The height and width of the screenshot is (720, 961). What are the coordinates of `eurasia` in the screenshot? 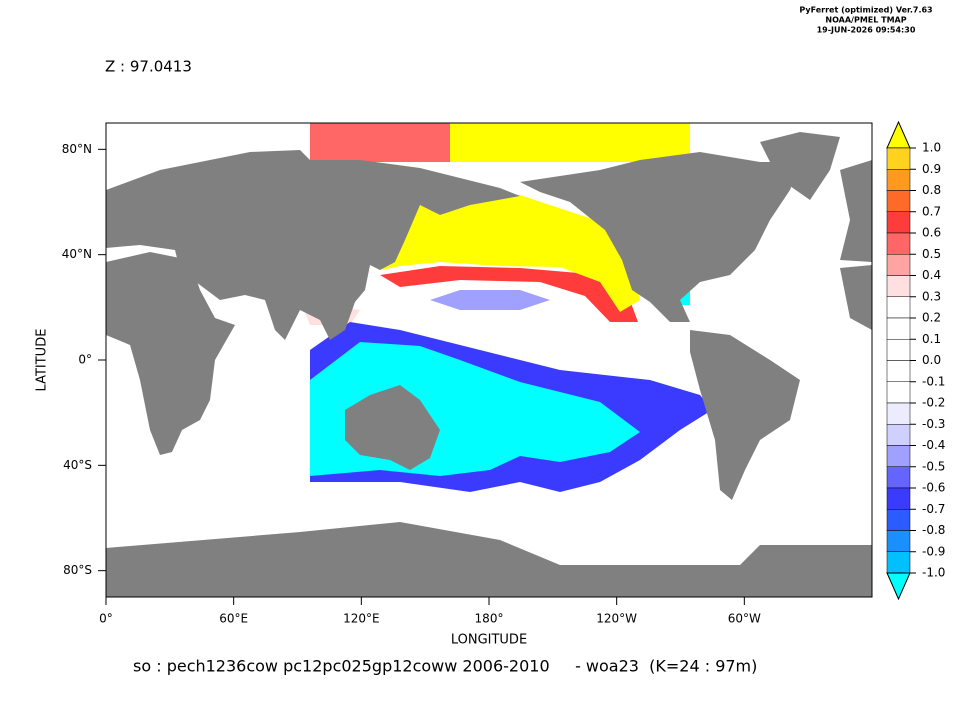 It's located at (313, 245).